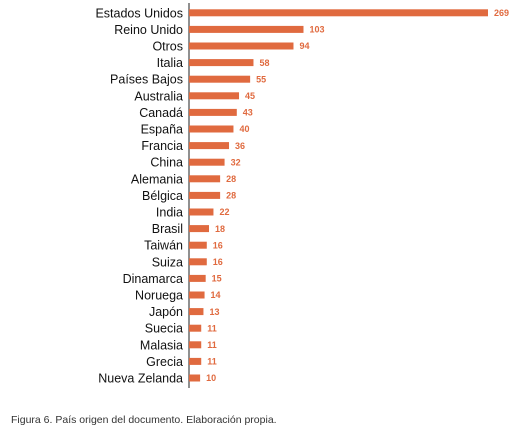 This screenshot has width=521, height=447. I want to click on value-label: 32, so click(236, 162).